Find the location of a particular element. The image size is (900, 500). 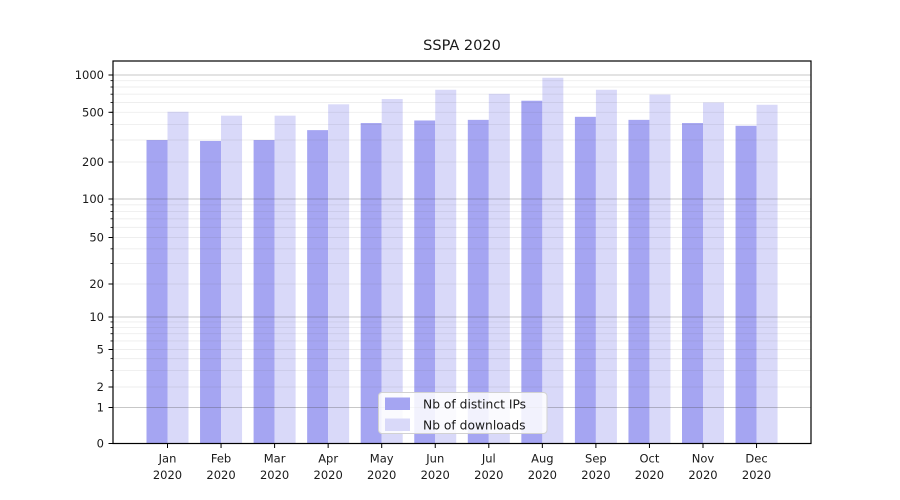

bar-distinct-ips-apr is located at coordinates (318, 287).